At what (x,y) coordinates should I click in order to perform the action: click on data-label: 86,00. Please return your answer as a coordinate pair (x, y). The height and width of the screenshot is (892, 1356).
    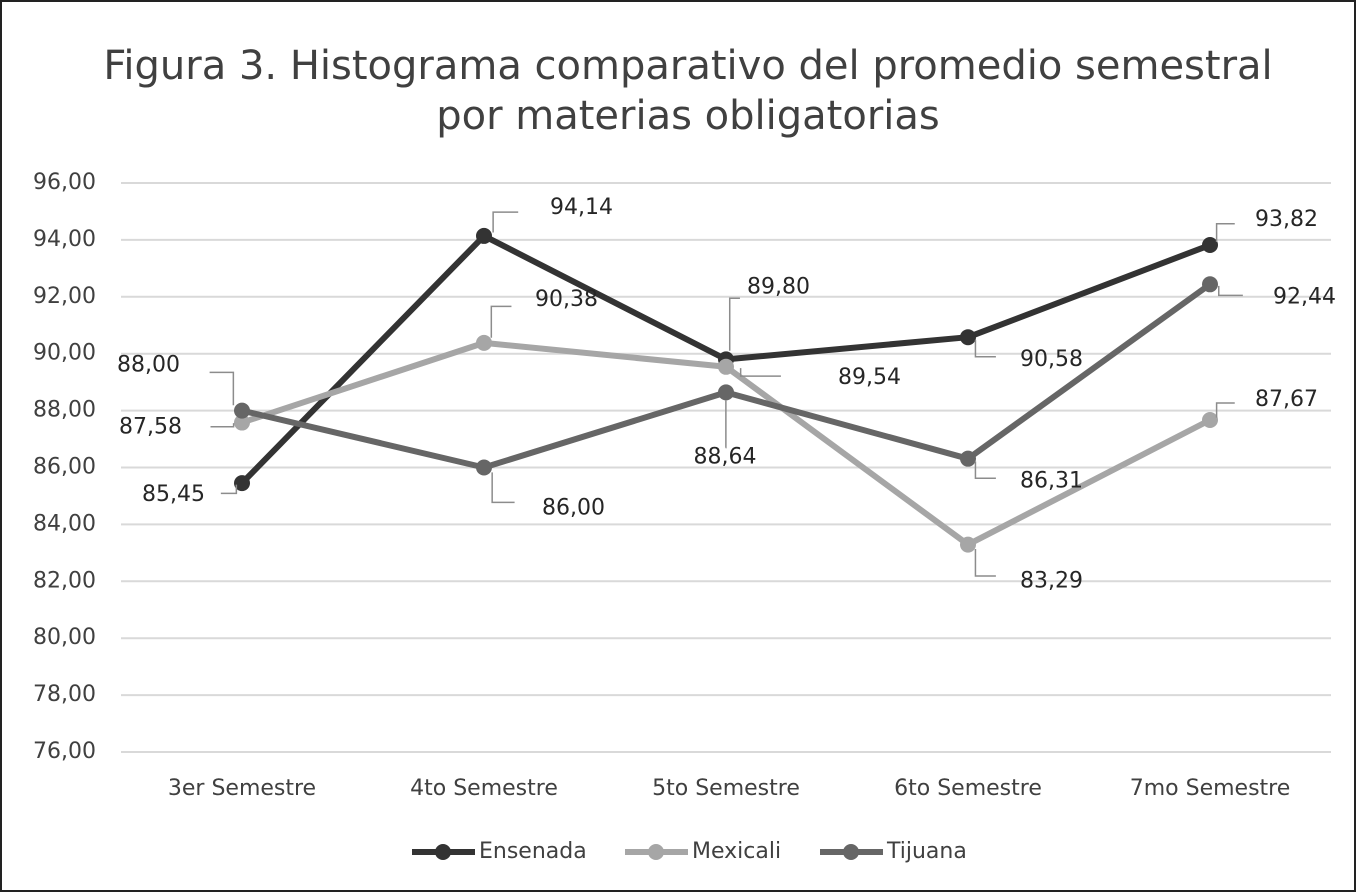
    Looking at the image, I should click on (573, 508).